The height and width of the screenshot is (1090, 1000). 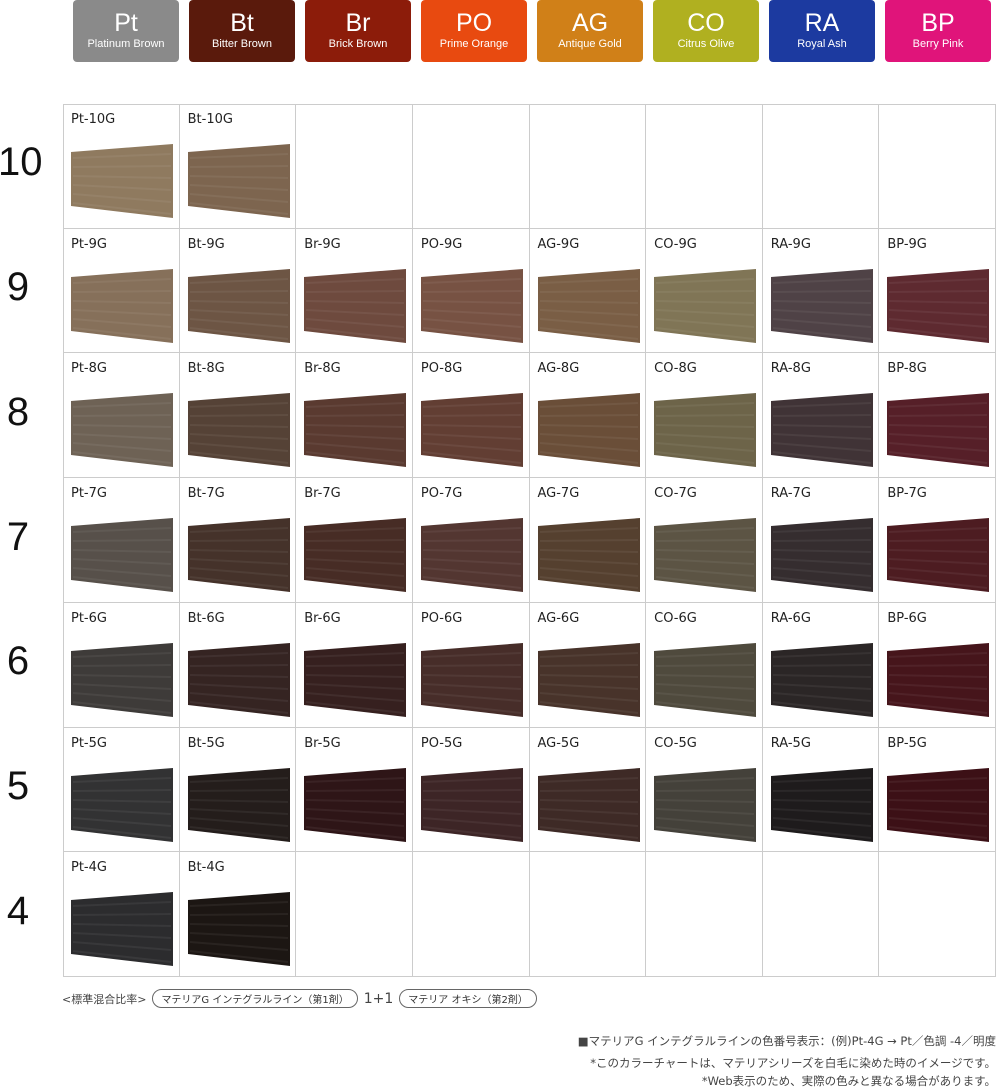 I want to click on grid-cell: AG-6G, so click(x=588, y=665).